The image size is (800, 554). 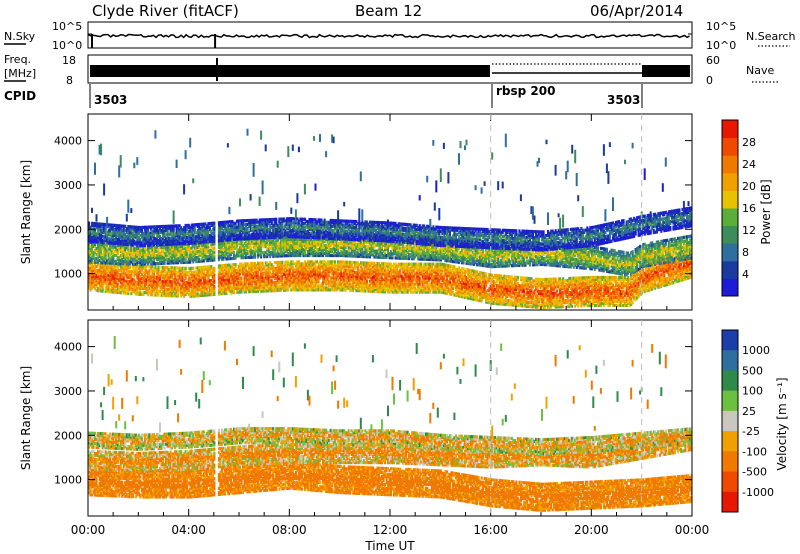 I want to click on cpid-segment-1: 3503, so click(x=110, y=100).